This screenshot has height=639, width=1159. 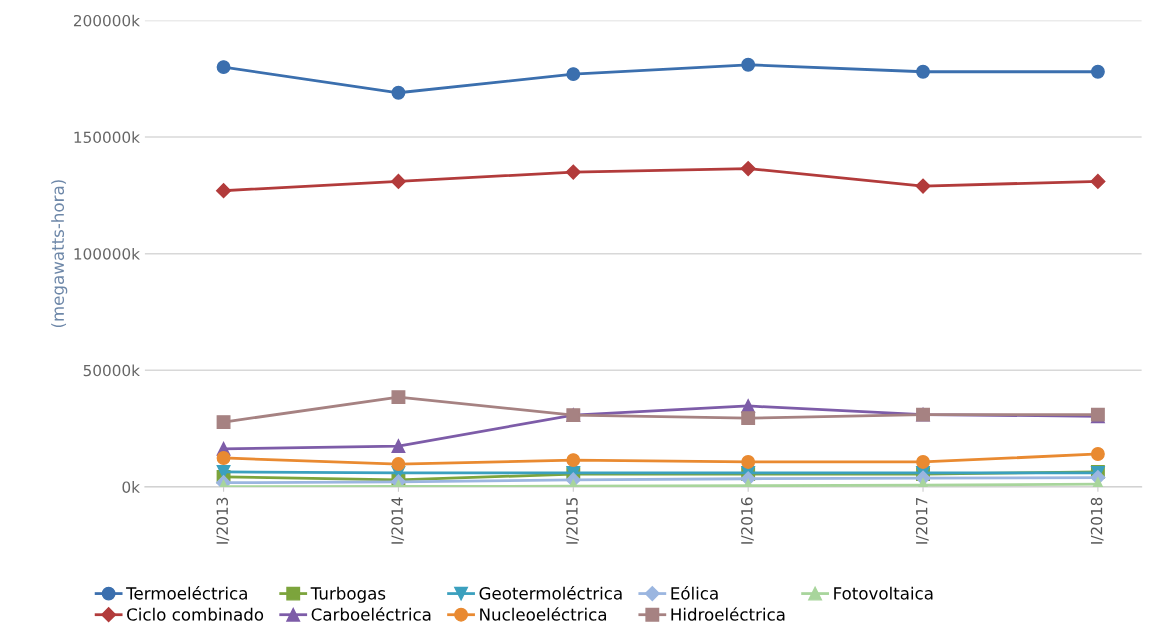 I want to click on x-tick-label: I/2018, so click(x=1097, y=520).